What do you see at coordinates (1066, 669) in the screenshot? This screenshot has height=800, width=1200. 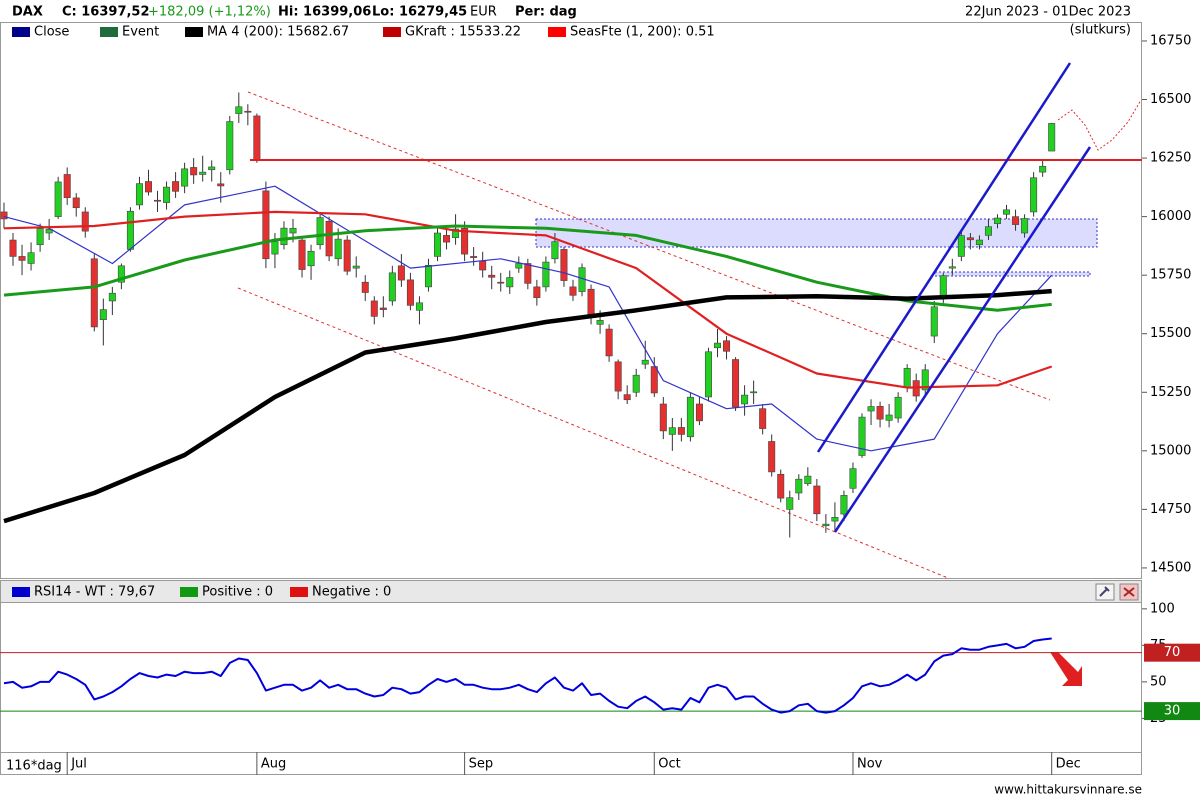 I see `arrow` at bounding box center [1066, 669].